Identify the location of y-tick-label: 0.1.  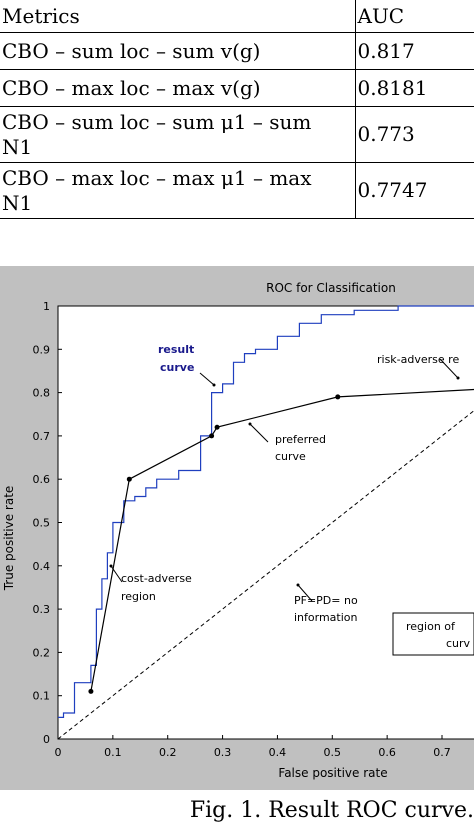
(42, 696).